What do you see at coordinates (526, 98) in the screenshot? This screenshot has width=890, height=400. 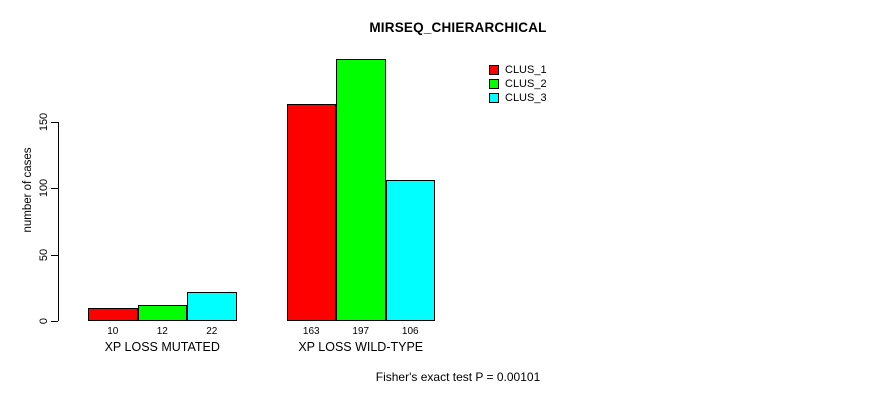 I see `legend-label: CLUS_3` at bounding box center [526, 98].